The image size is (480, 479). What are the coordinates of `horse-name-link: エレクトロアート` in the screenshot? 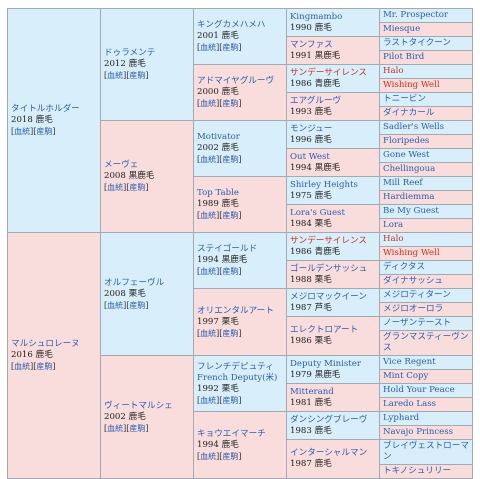 It's located at (324, 330).